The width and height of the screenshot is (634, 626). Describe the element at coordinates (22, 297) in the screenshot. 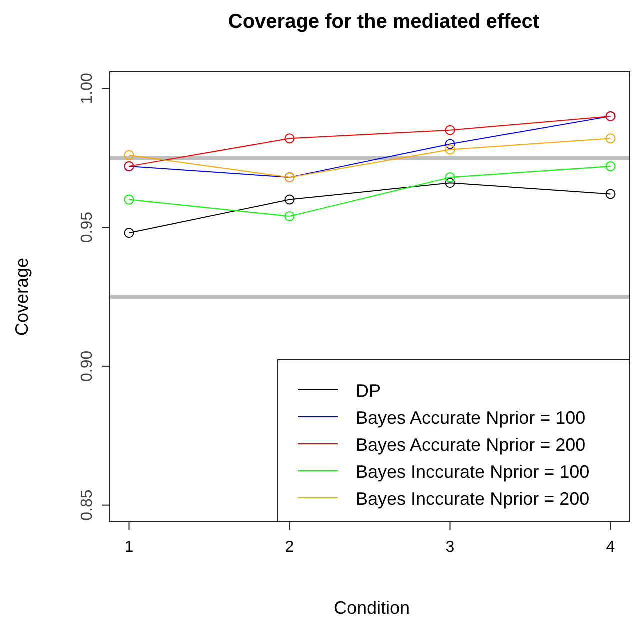

I see `y-axis-title: Coverage` at that location.